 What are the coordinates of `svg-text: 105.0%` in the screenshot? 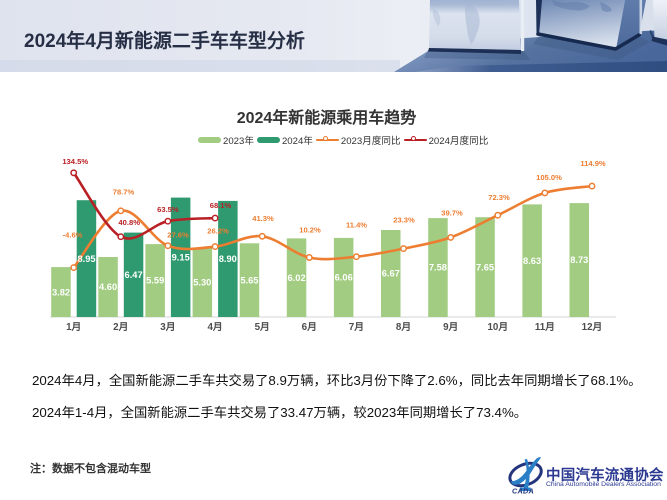 It's located at (549, 177).